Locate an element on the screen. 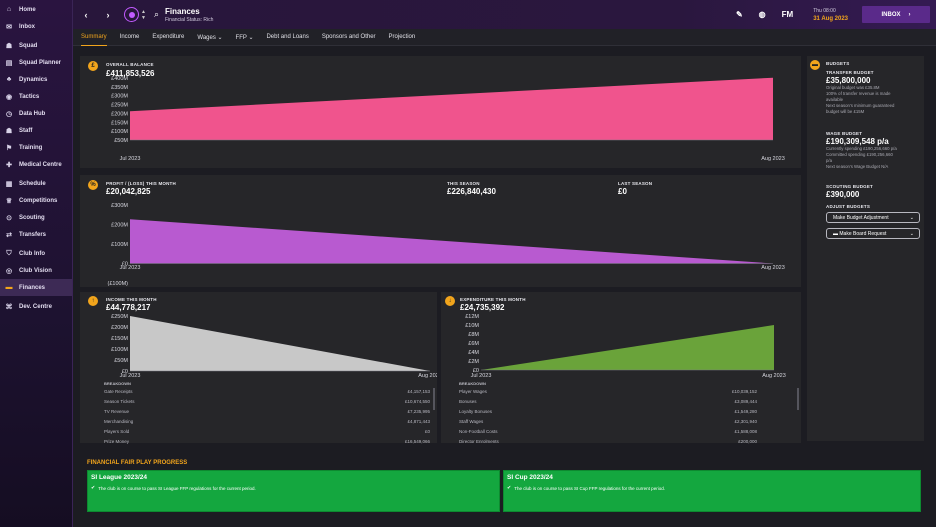  breakdown-row: Player Wages £10,039,152 is located at coordinates (608, 391).